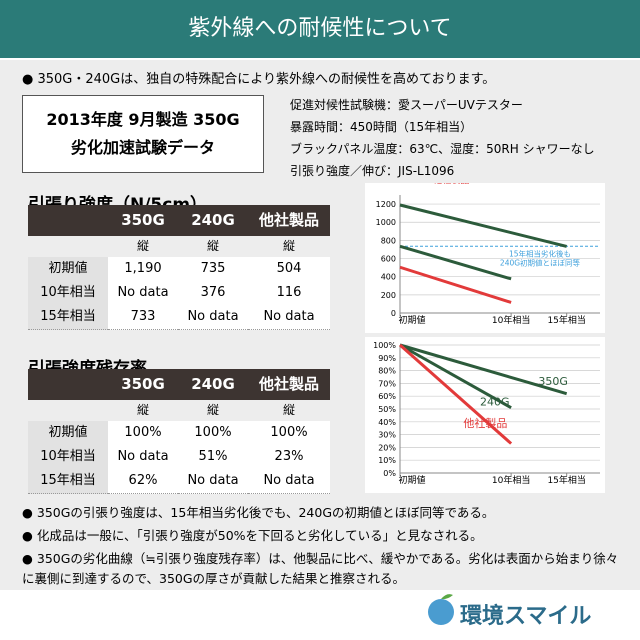 The image size is (640, 640). Describe the element at coordinates (386, 204) in the screenshot. I see `y-tick-label: 1200` at that location.